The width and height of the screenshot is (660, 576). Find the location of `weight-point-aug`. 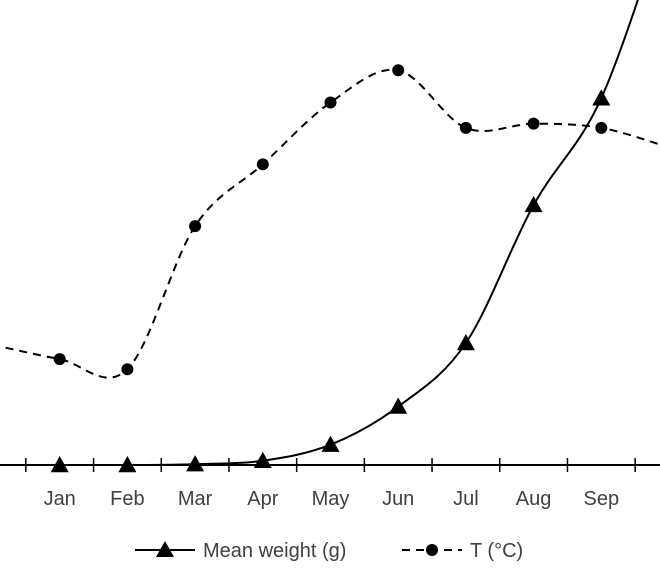

weight-point-aug is located at coordinates (533, 204).